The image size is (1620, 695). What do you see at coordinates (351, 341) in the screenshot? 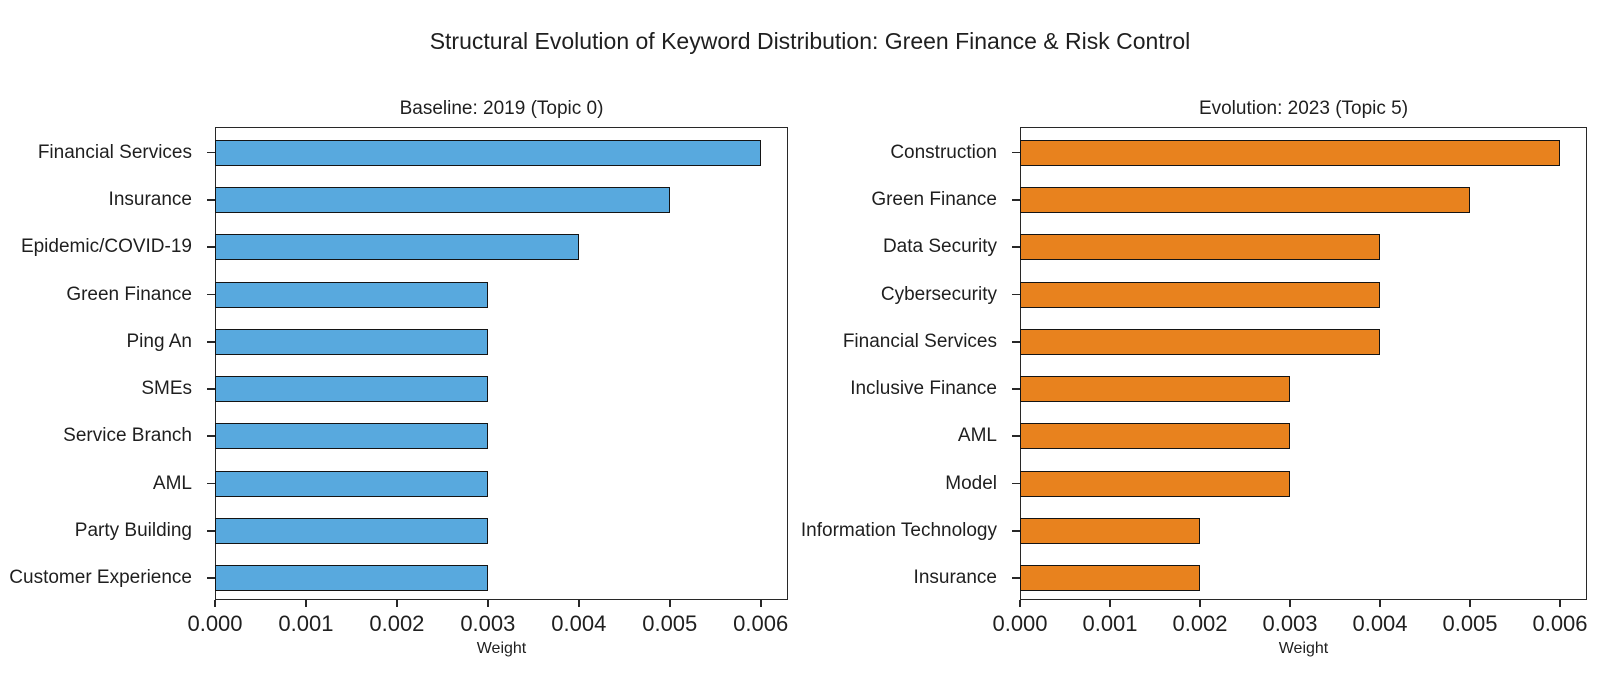
I see `bar-ping-an` at bounding box center [351, 341].